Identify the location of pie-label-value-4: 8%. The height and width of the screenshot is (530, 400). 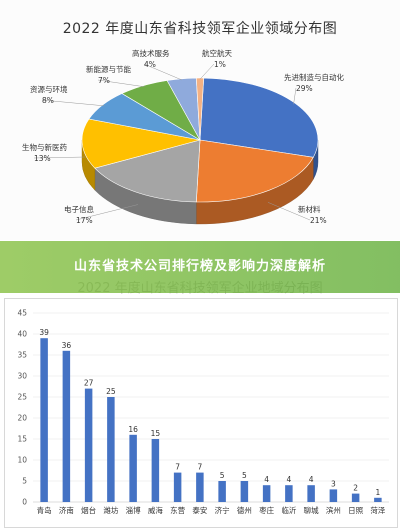
(48, 100).